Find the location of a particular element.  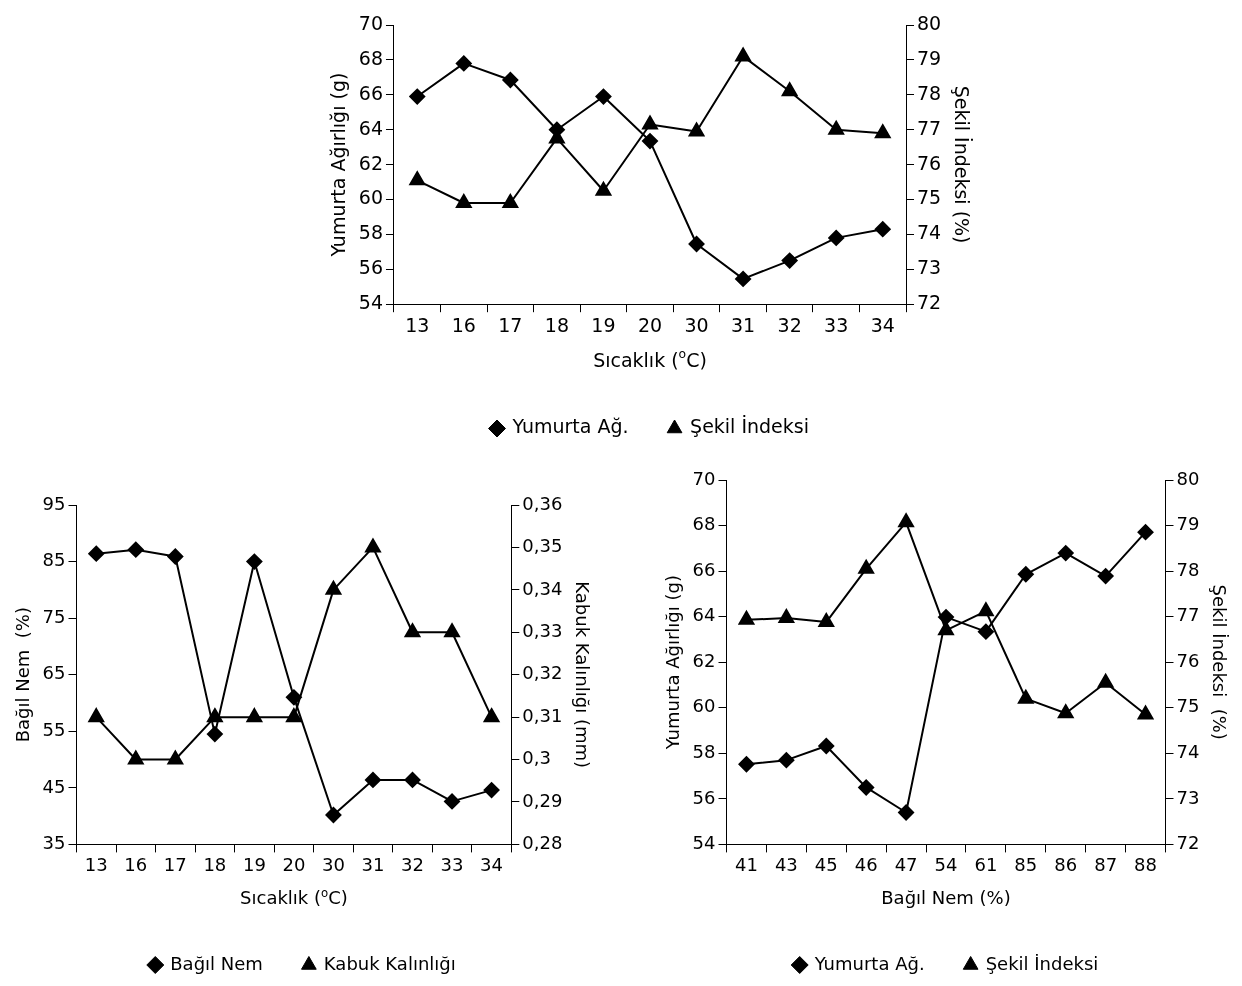

x-tick-label: 41 is located at coordinates (746, 864).